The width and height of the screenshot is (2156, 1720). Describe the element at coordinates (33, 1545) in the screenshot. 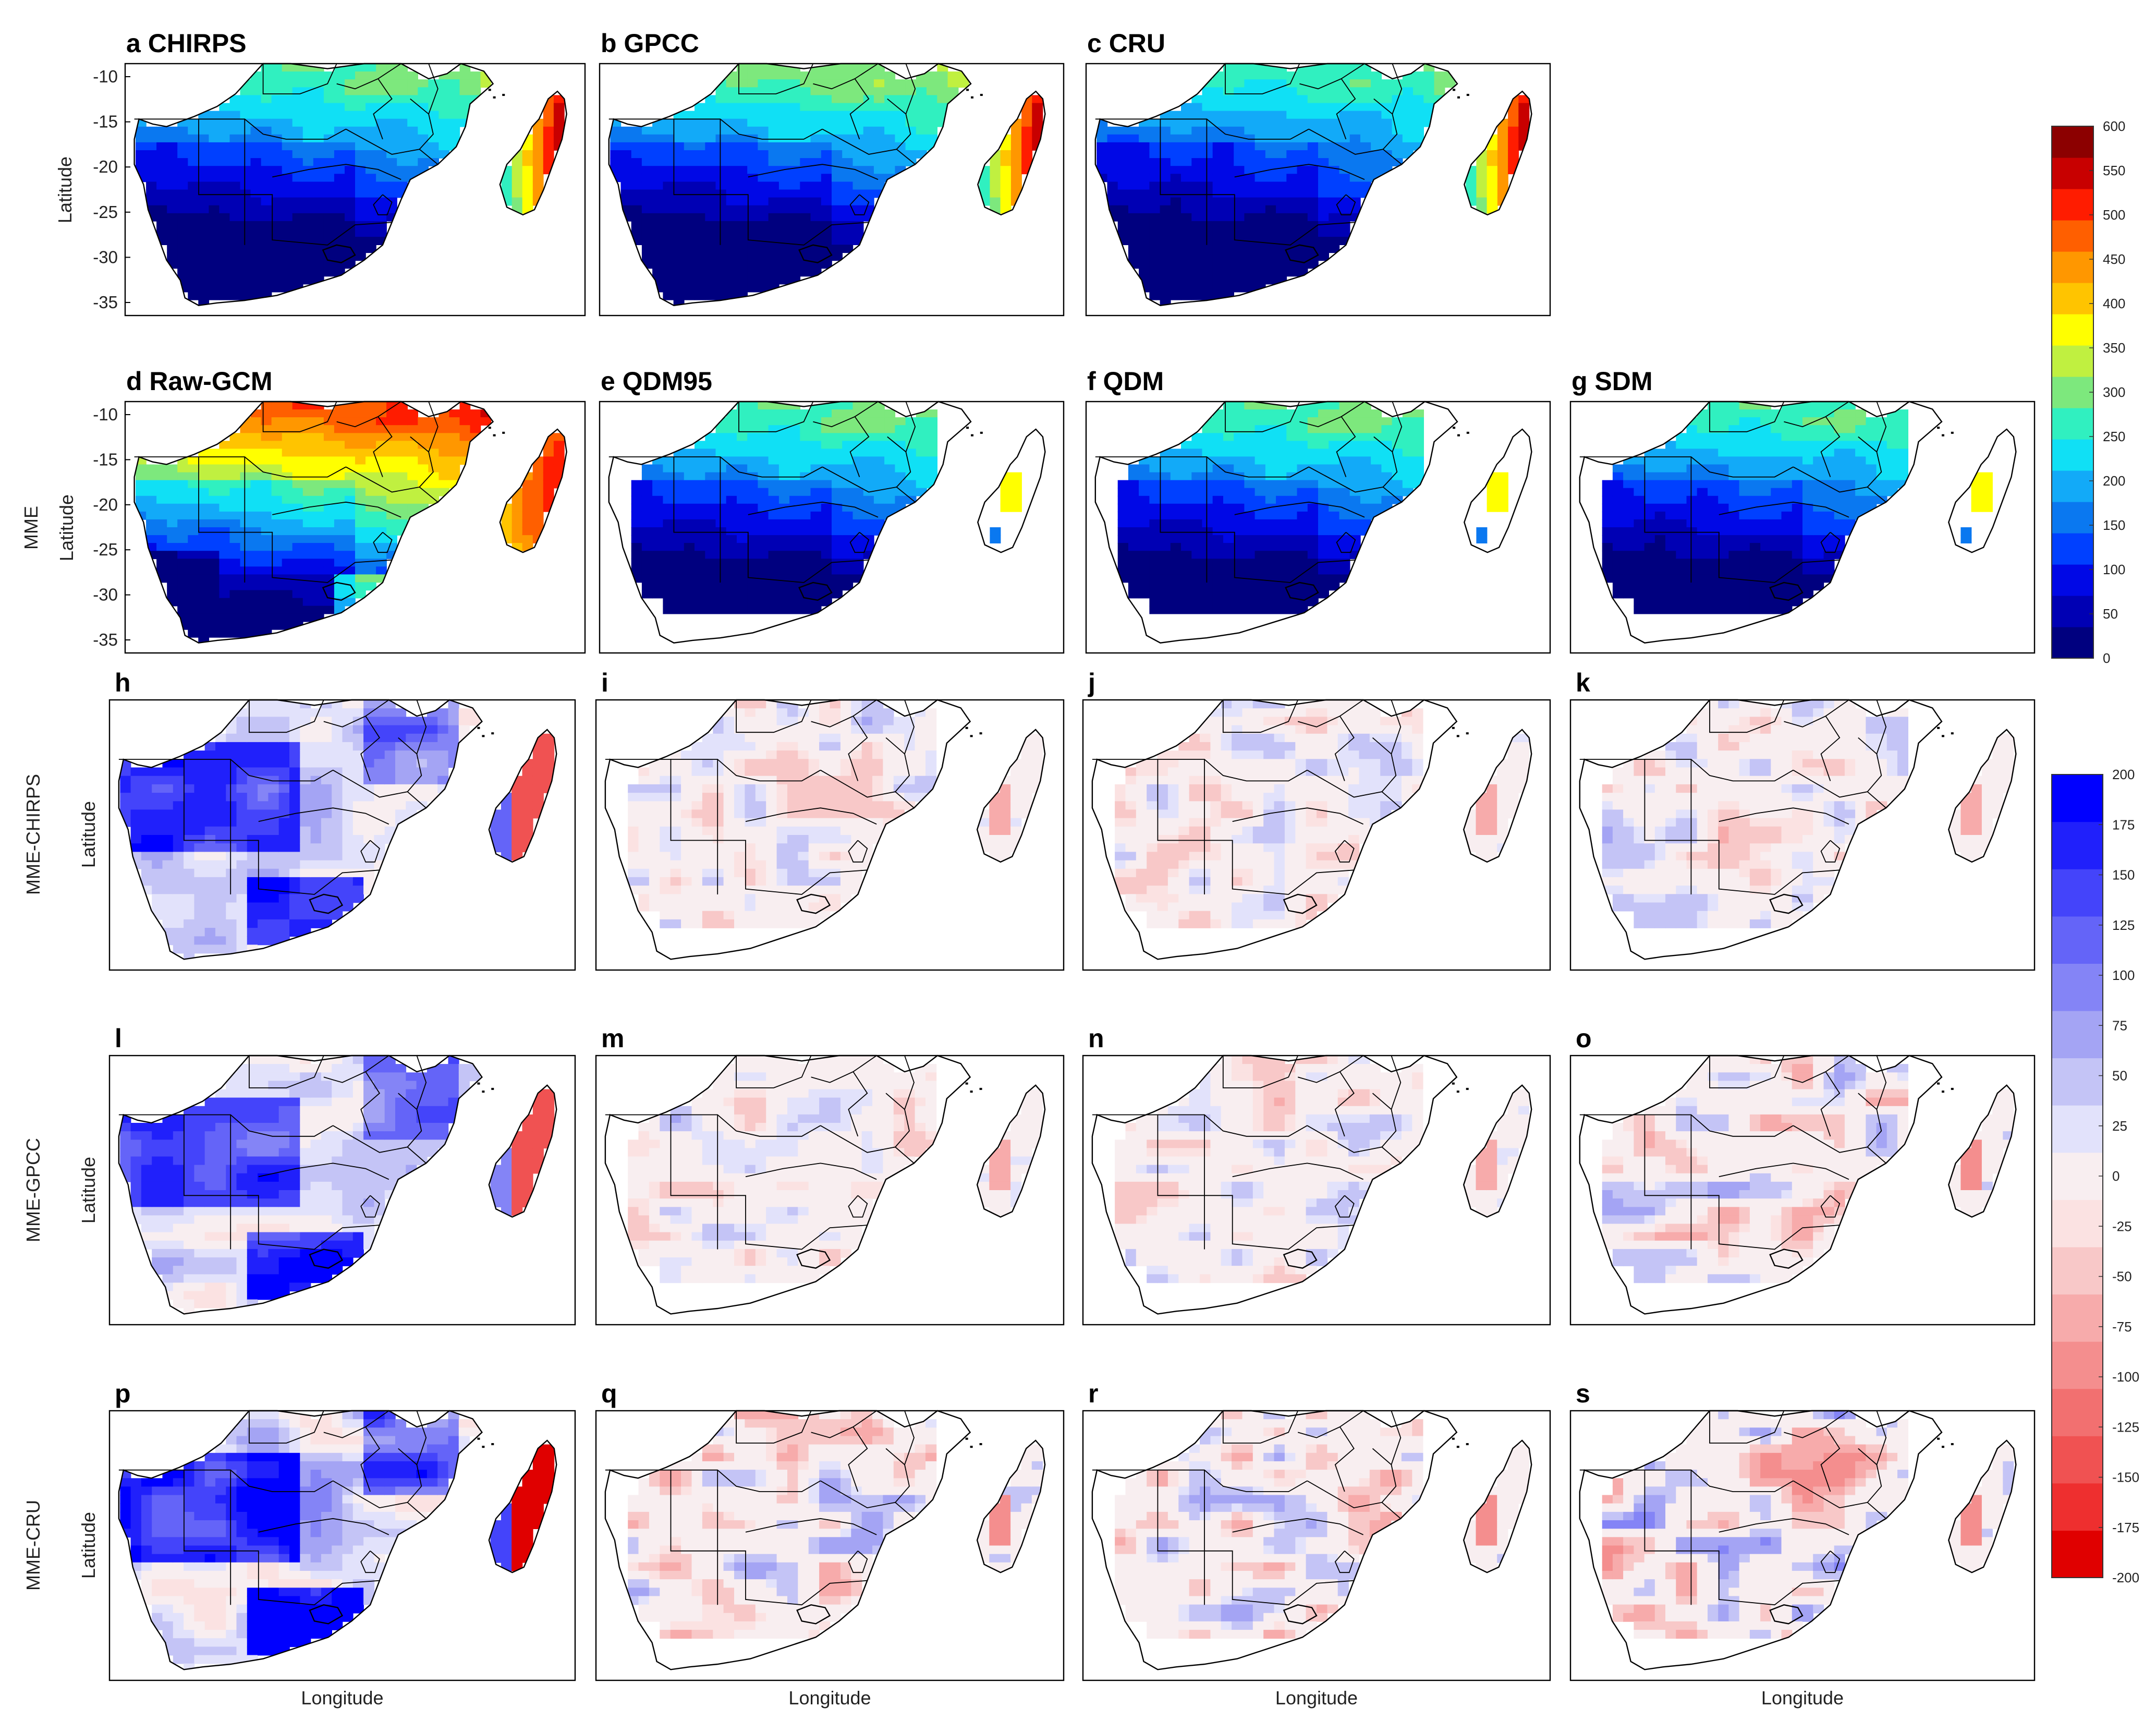

I see `row-label-mme-cru: MME-CRU` at that location.